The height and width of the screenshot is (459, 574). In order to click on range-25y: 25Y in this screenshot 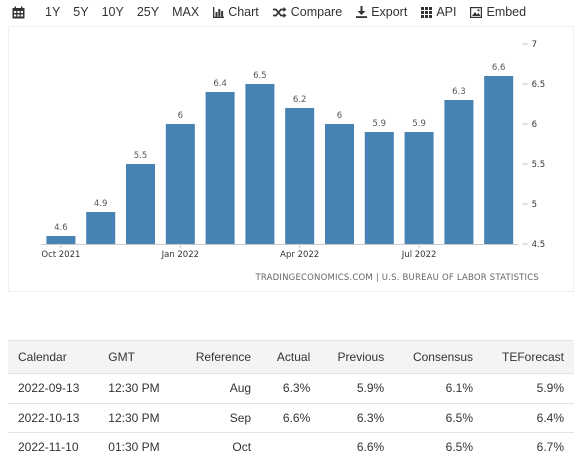, I will do `click(148, 12)`.